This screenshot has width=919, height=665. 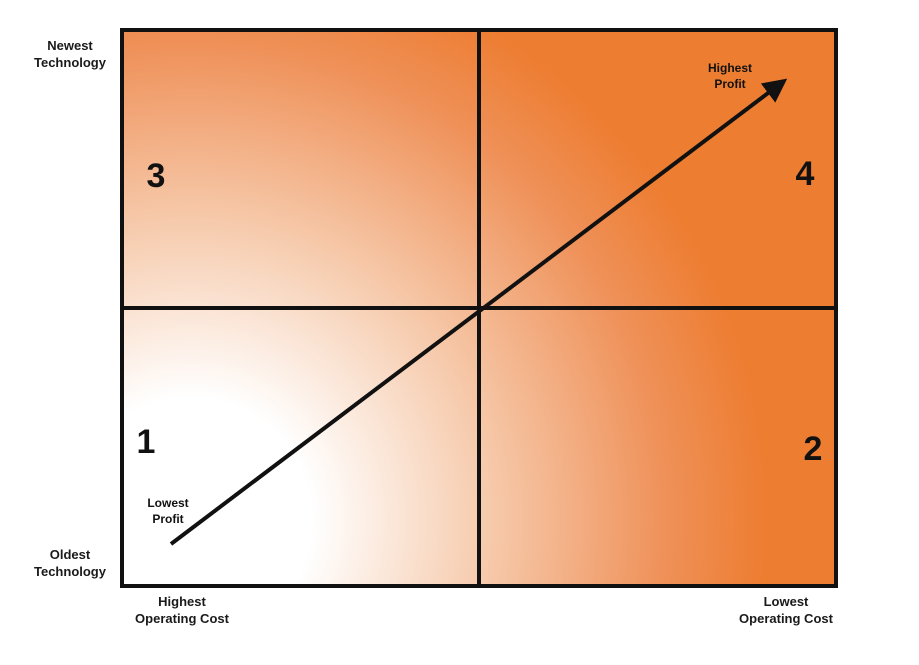 What do you see at coordinates (730, 68) in the screenshot?
I see `arrow-end-label-line-1: Highest` at bounding box center [730, 68].